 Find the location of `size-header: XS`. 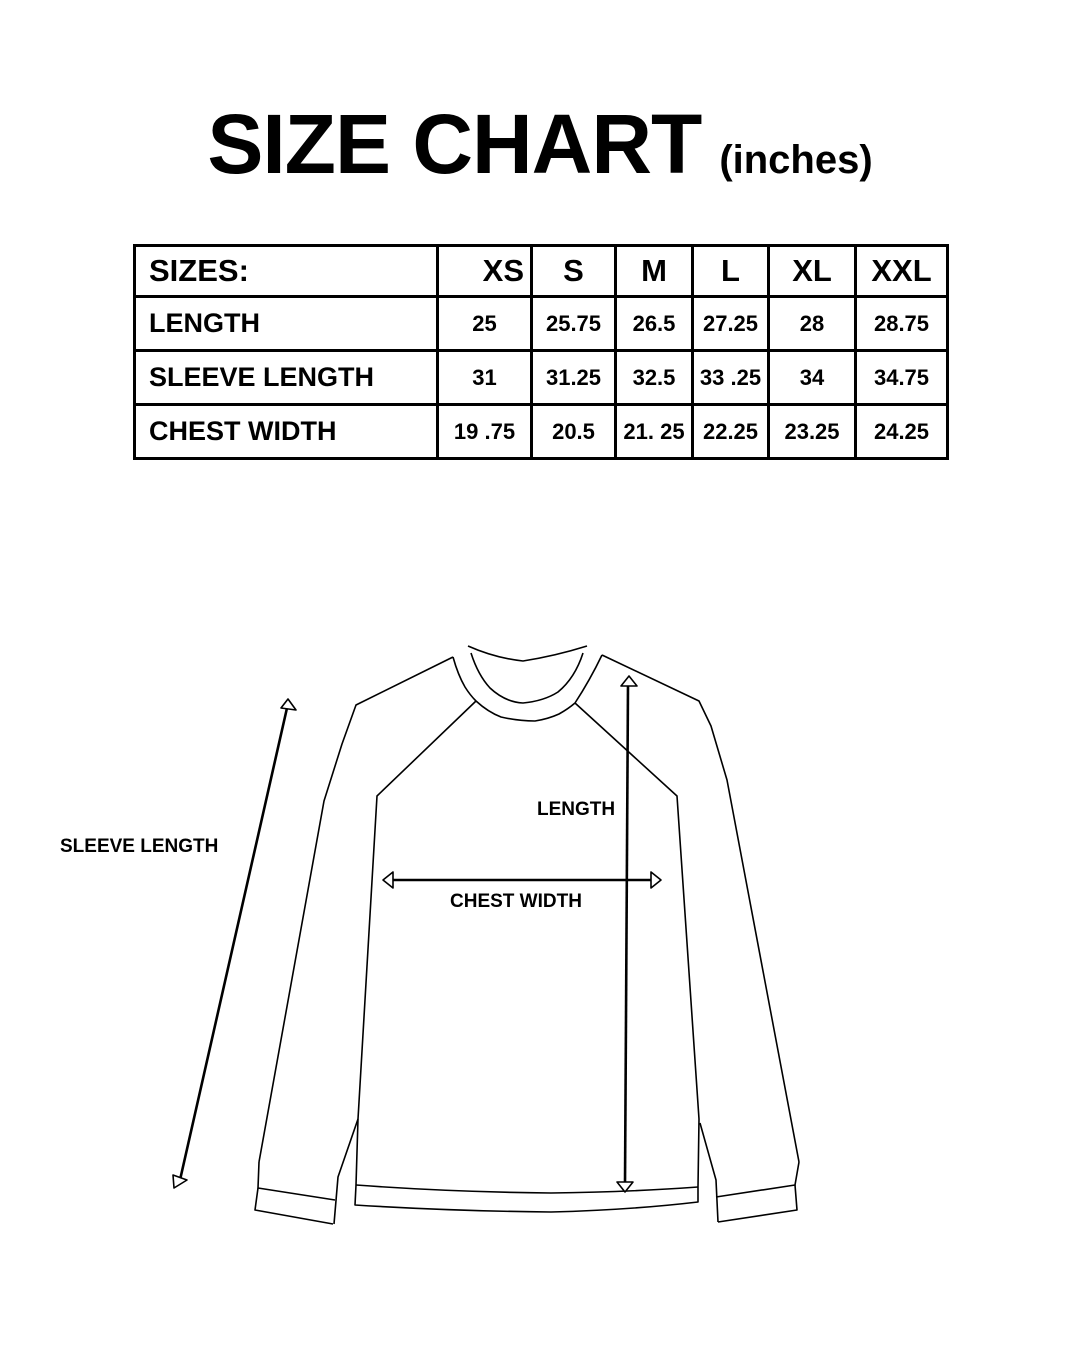

size-header: XS is located at coordinates (484, 271).